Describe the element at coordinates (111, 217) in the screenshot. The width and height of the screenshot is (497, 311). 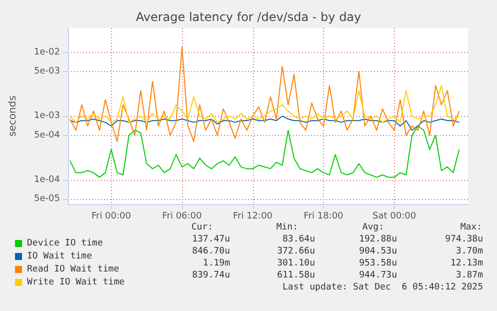
I see `x-tick-label: Fri 00:00` at that location.